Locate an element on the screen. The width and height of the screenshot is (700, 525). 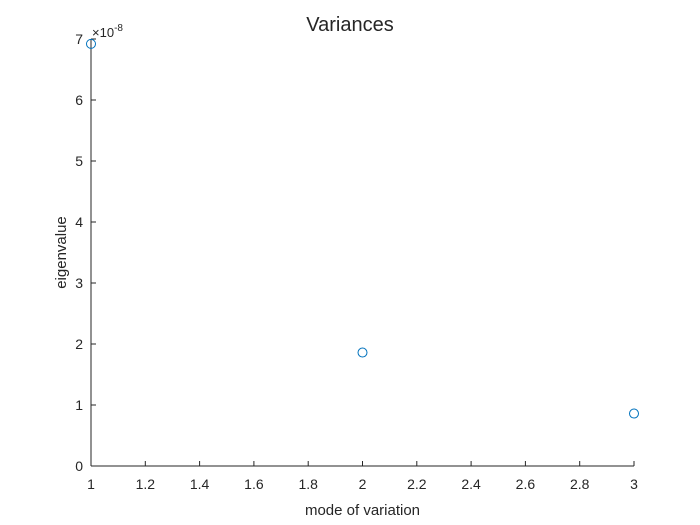
y-exponent-base: ×10 is located at coordinates (103, 32).